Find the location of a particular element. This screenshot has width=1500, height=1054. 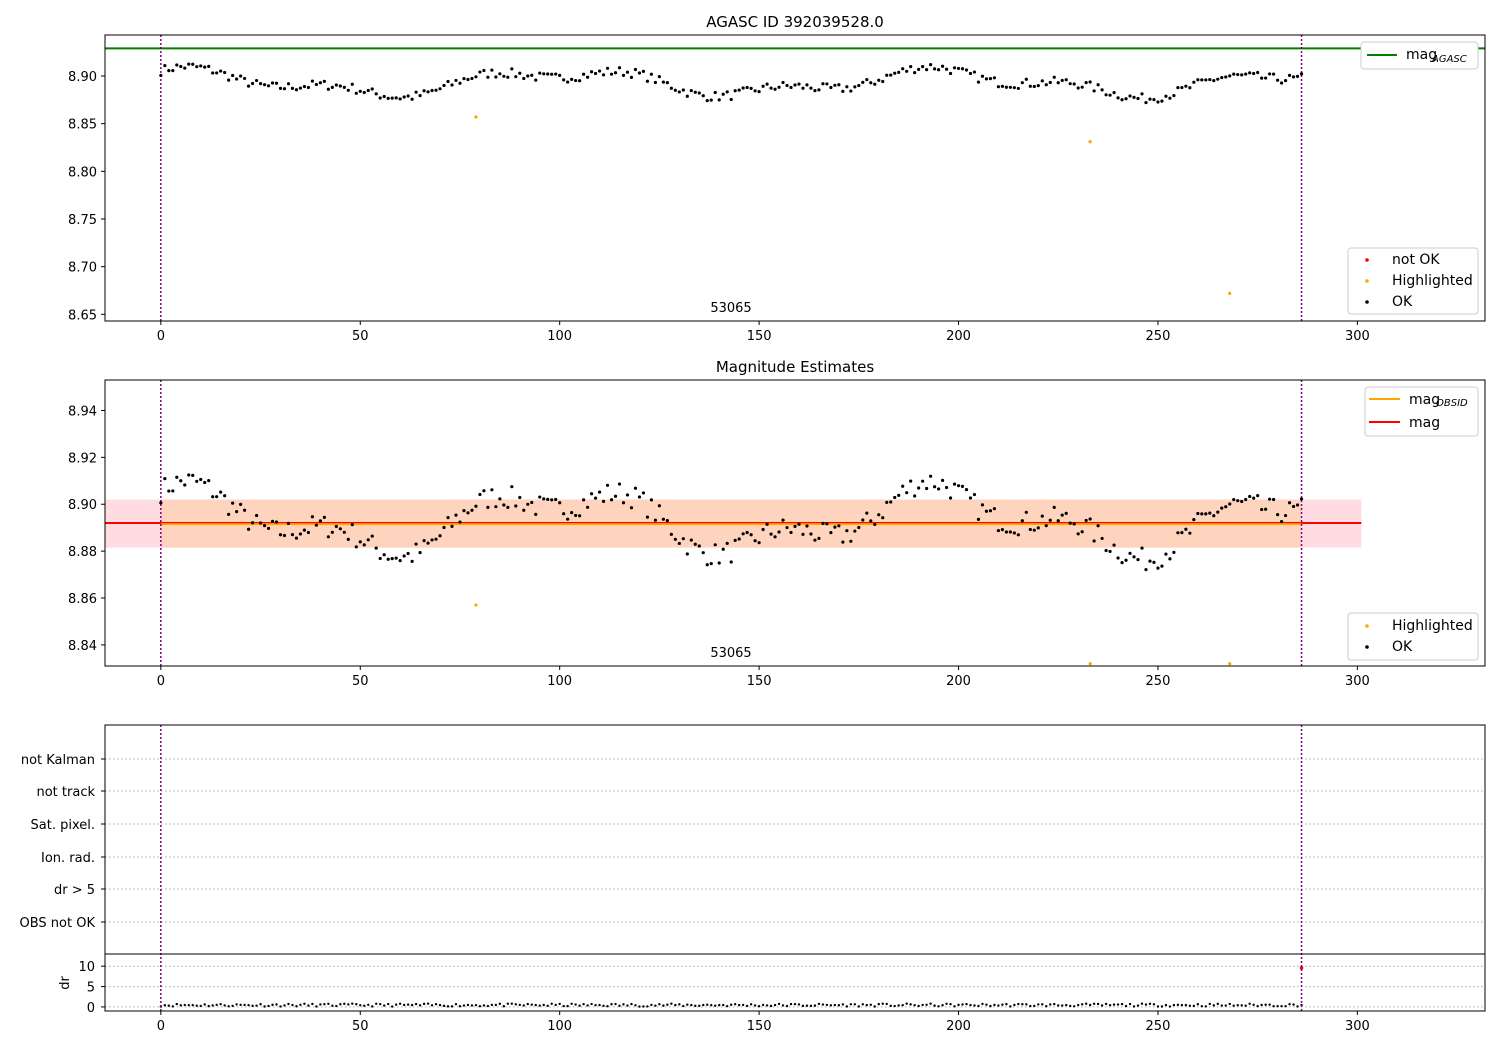

highlighted-point is located at coordinates (1230, 293).